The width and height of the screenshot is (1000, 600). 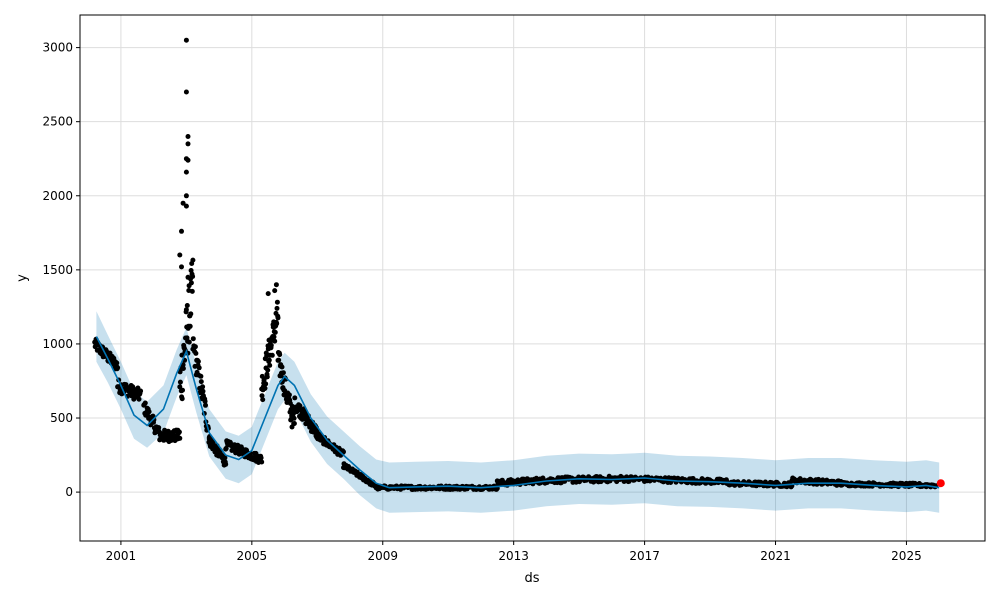 I want to click on x-tick-label: 2025, so click(x=906, y=556).